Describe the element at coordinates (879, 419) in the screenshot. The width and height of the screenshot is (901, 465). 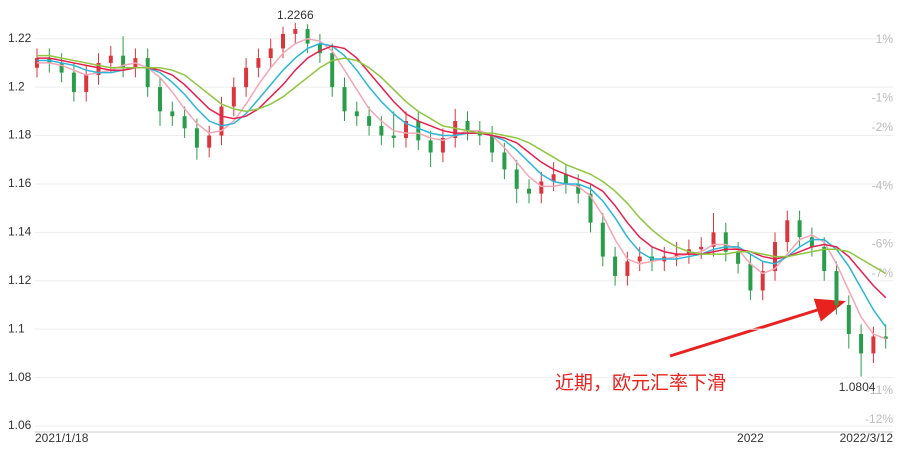
I see `y2-tick-label: -12%` at that location.